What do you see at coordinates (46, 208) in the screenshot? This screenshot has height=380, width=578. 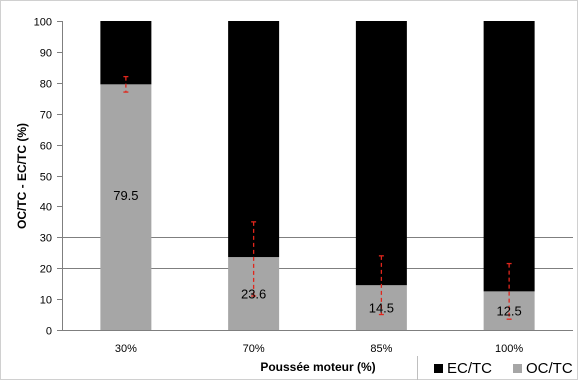 I see `y-tick-label-40: 40` at bounding box center [46, 208].